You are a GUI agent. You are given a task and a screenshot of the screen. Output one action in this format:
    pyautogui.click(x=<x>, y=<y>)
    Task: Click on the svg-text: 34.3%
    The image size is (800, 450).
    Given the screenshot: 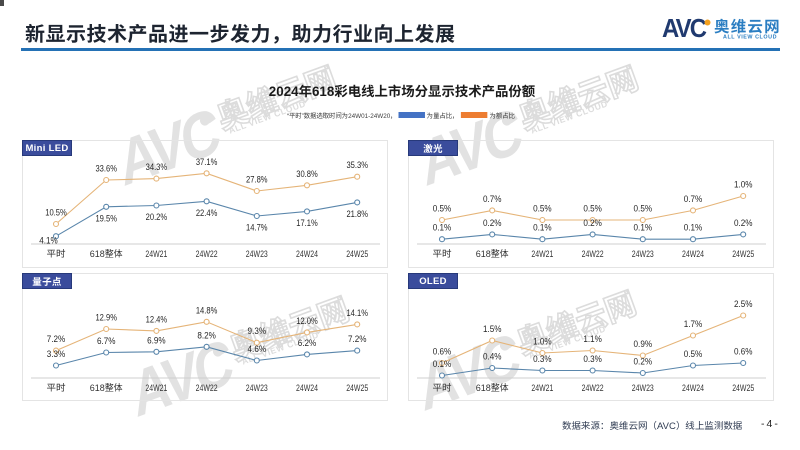 What is the action you would take?
    pyautogui.click(x=157, y=167)
    